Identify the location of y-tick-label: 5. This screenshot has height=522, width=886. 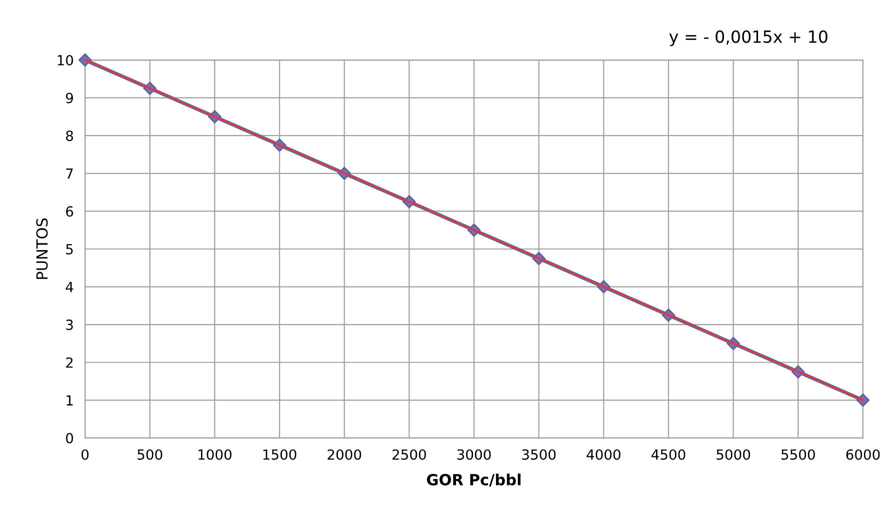
(69, 249).